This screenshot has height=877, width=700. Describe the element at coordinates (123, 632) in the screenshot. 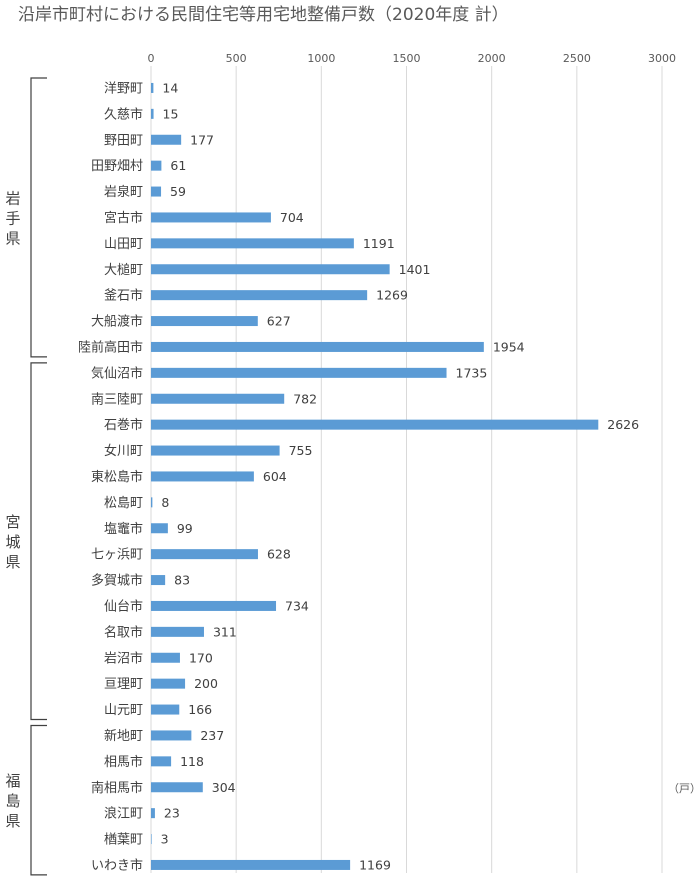

I see `category-label: 名取市` at that location.